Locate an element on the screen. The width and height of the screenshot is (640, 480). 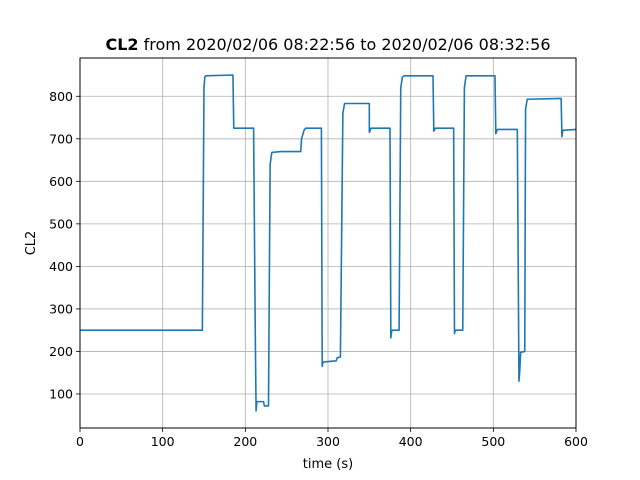
x-tick-label: 500 is located at coordinates (493, 441).